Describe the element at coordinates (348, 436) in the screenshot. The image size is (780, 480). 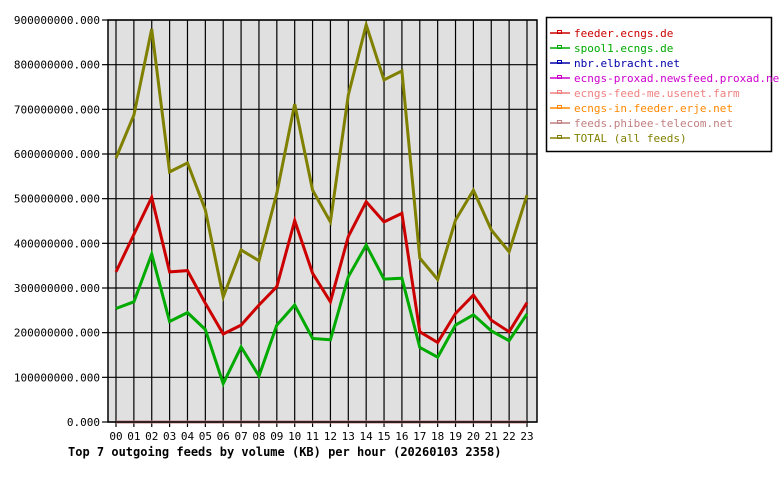
I see `x-tick-label: 13` at that location.